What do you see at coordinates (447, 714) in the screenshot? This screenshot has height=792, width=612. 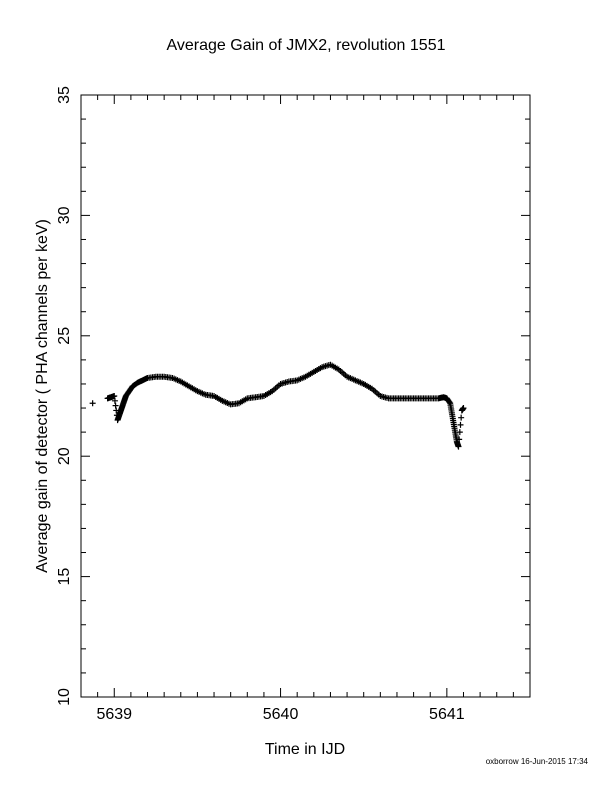 I see `x-tick-label: 5641` at bounding box center [447, 714].